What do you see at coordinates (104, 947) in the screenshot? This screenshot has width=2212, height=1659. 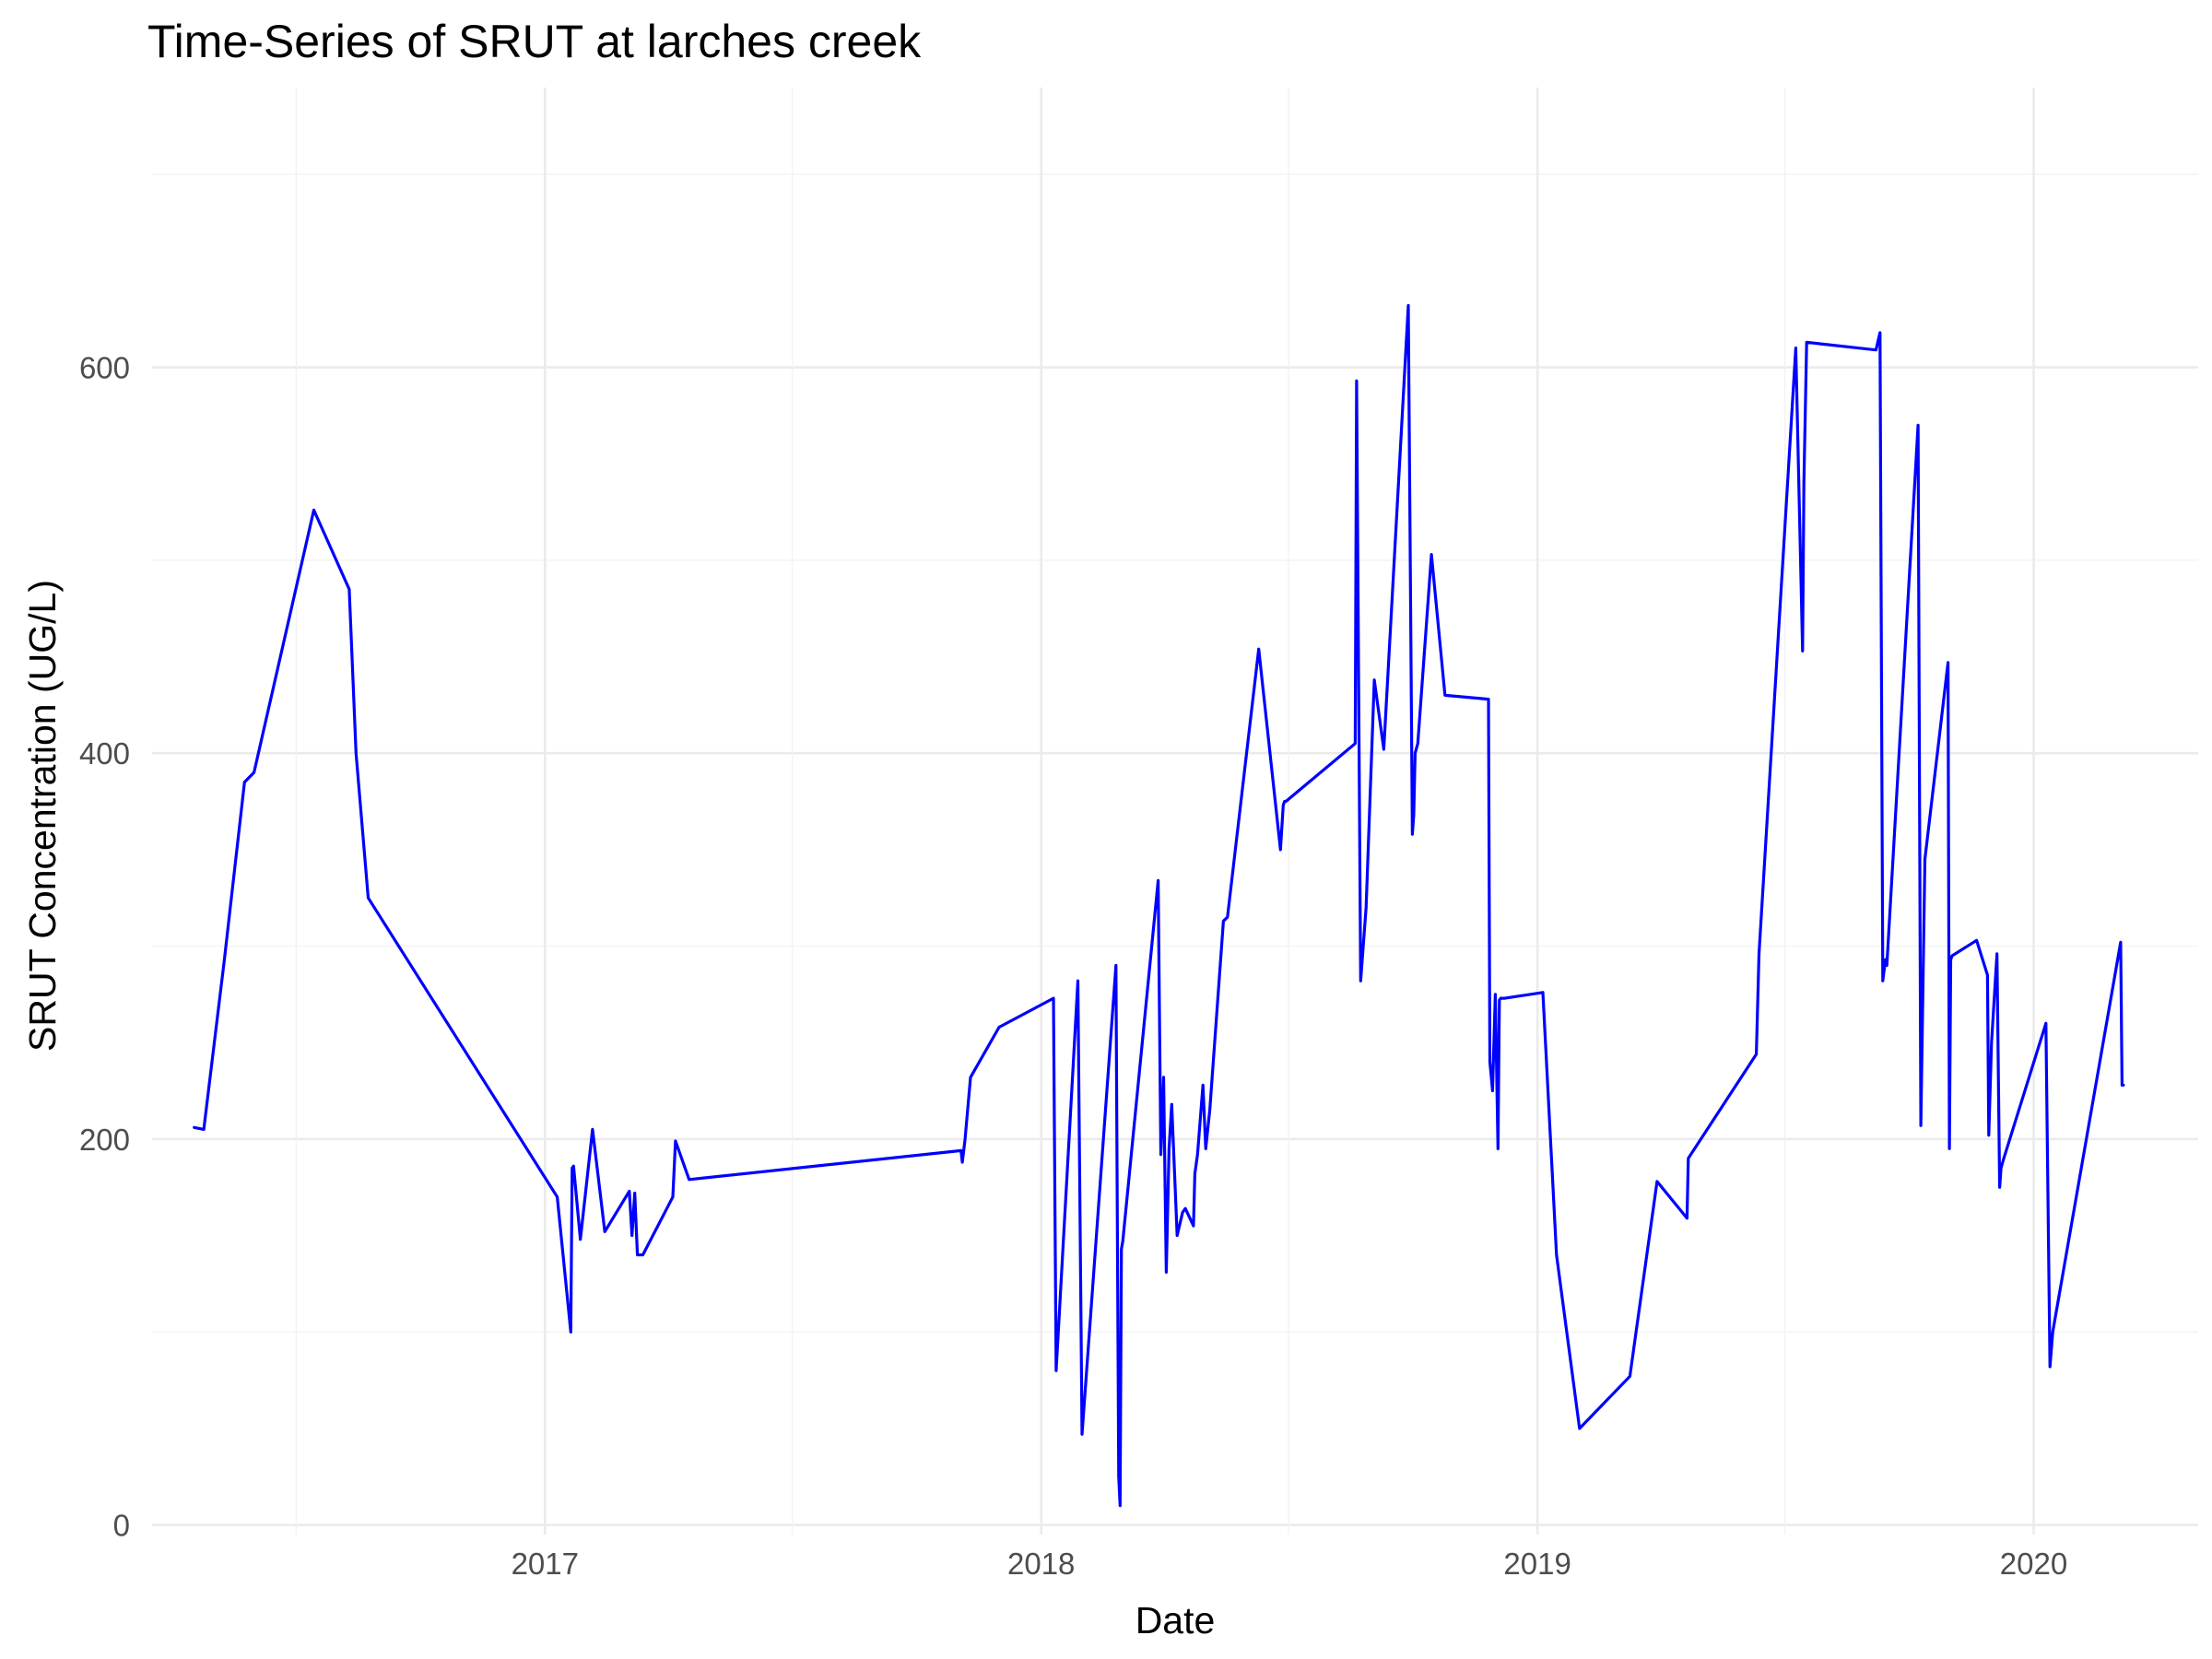 I see `y-axis-ticks: 0 200 400 600` at bounding box center [104, 947].